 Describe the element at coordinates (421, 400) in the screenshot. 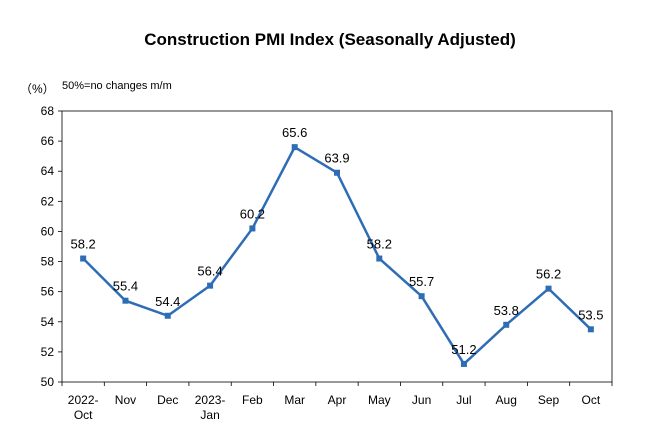

I see `x-tick-label: Jun` at that location.